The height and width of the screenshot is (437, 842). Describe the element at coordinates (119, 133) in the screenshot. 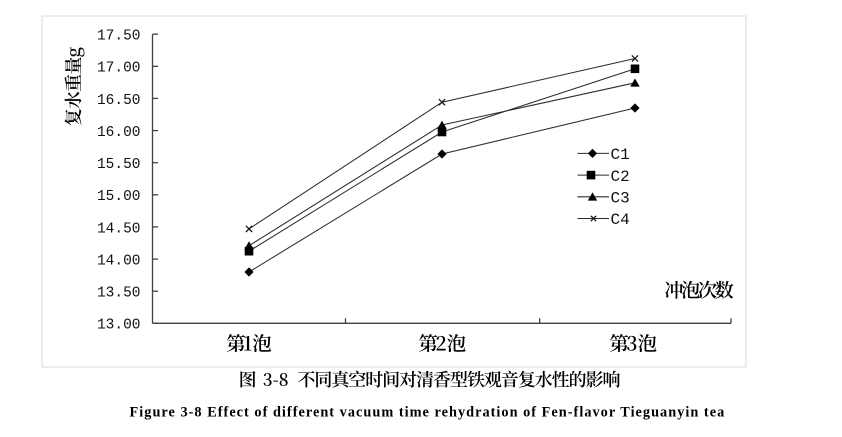

I see `svg-text: 16.00` at that location.